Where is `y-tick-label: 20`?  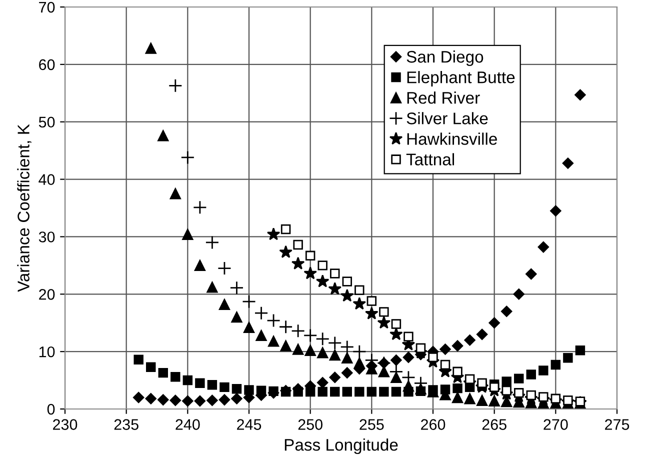 y-tick-label: 20 is located at coordinates (47, 294).